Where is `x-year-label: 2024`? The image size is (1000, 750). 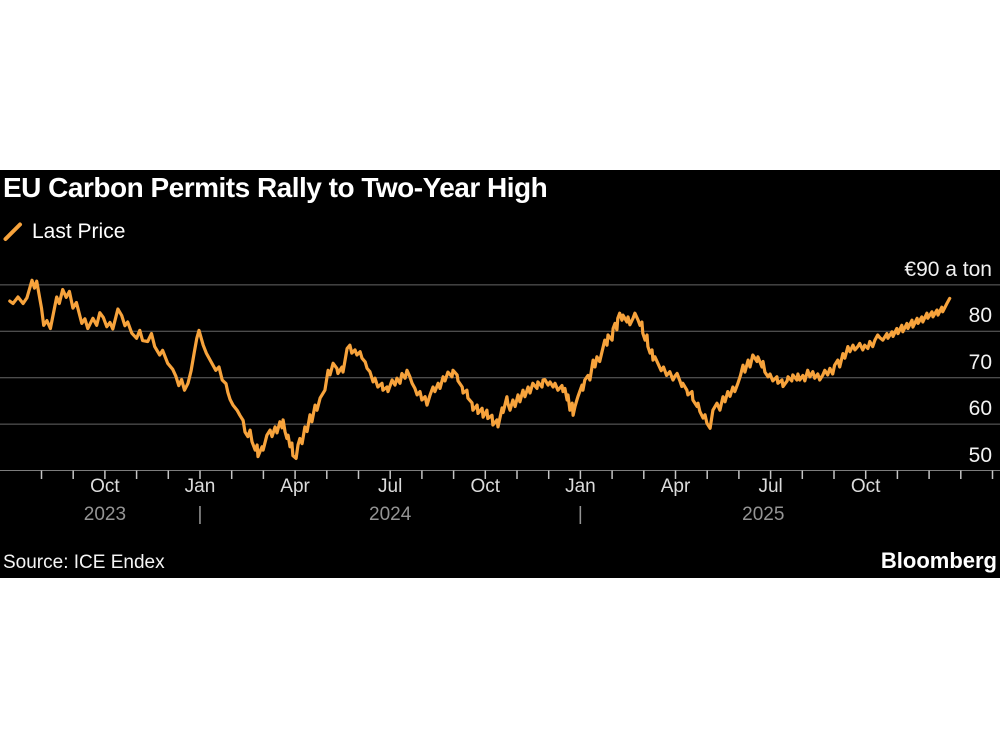
x-year-label: 2024 is located at coordinates (390, 514).